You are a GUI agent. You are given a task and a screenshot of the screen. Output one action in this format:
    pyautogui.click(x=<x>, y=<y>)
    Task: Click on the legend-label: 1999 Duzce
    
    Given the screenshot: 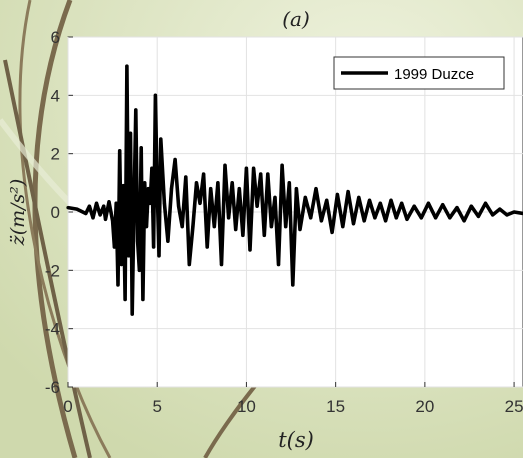 What is the action you would take?
    pyautogui.click(x=434, y=74)
    